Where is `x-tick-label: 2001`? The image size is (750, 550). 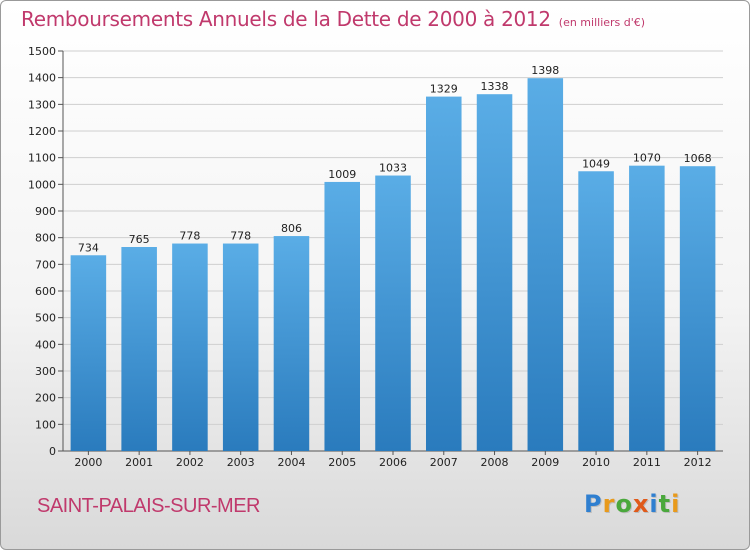
x-tick-label: 2001 is located at coordinates (139, 462).